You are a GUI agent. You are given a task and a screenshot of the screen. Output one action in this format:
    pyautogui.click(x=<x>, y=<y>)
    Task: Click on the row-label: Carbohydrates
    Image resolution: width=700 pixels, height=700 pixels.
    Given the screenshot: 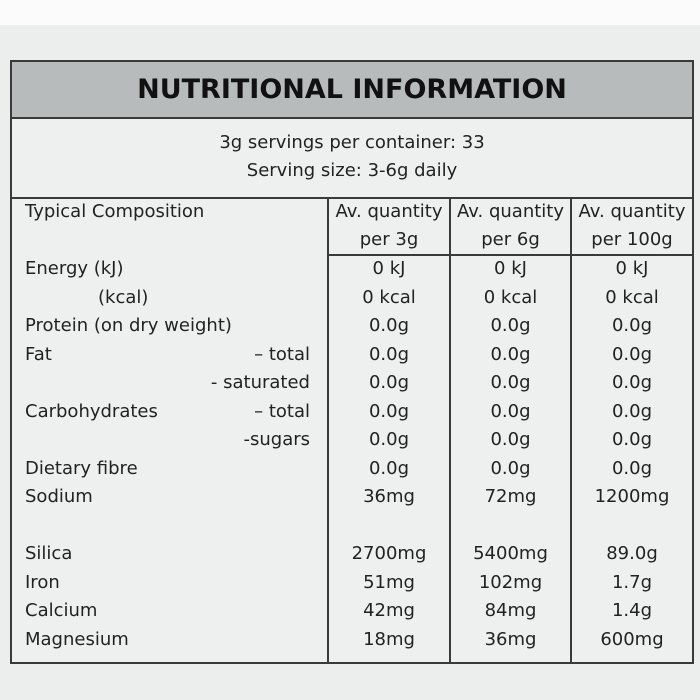 What is the action you would take?
    pyautogui.click(x=91, y=411)
    